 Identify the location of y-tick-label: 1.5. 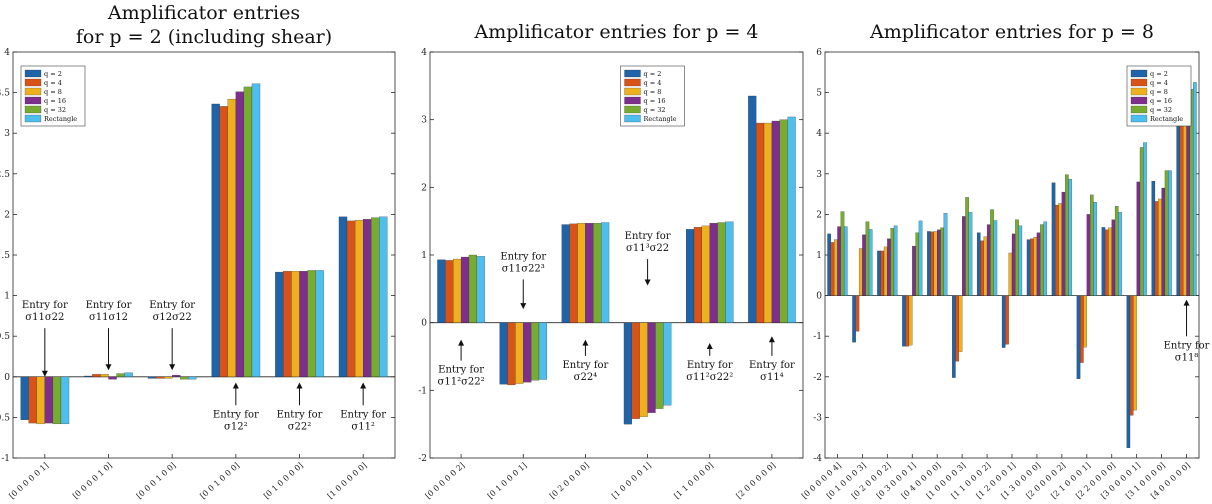
(5, 256).